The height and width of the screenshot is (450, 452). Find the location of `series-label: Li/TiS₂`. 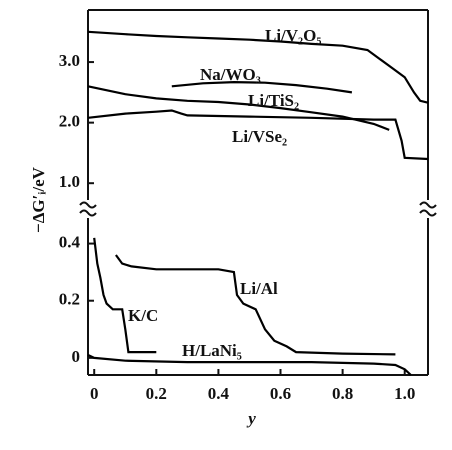

series-label: Li/TiS₂ is located at coordinates (273, 100).